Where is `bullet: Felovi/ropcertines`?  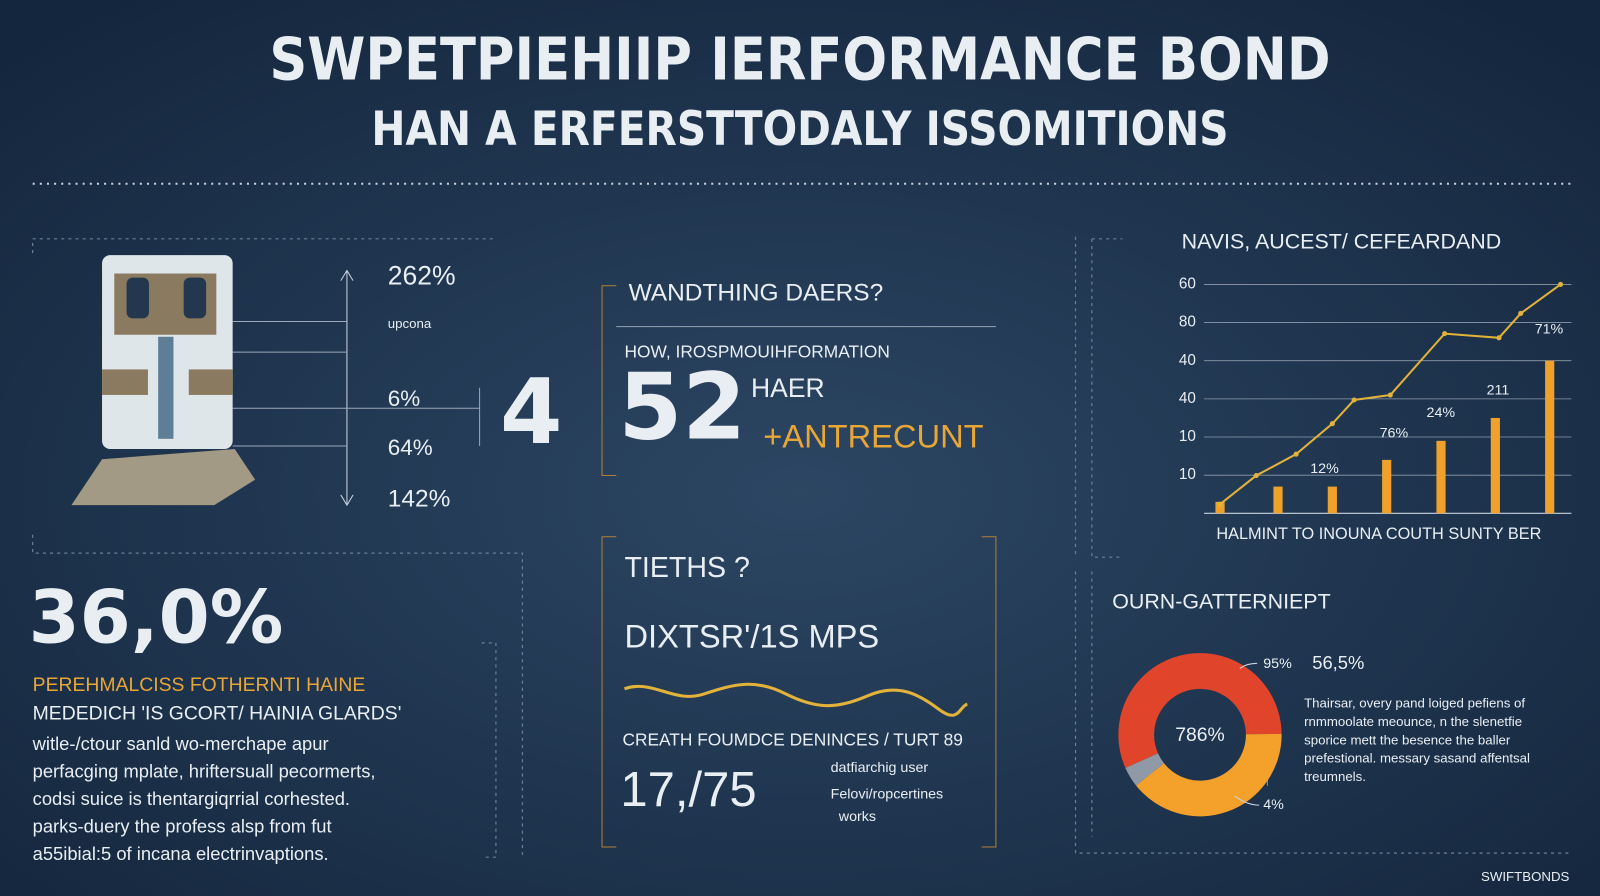
bullet: Felovi/ropcertines is located at coordinates (887, 795).